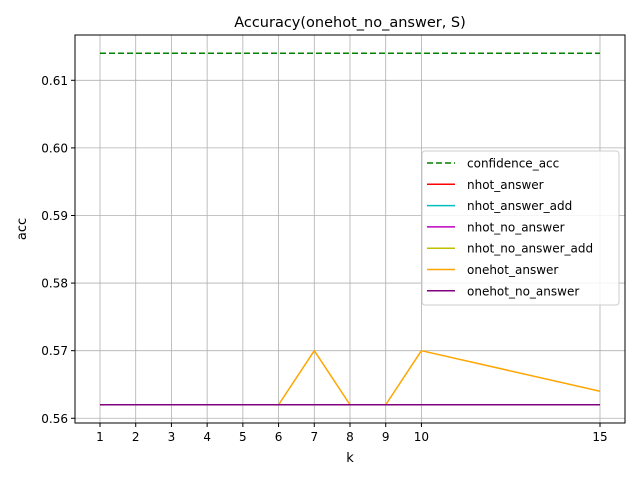  What do you see at coordinates (512, 270) in the screenshot?
I see `legend-label-onehot-answer: onehot_answer` at bounding box center [512, 270].